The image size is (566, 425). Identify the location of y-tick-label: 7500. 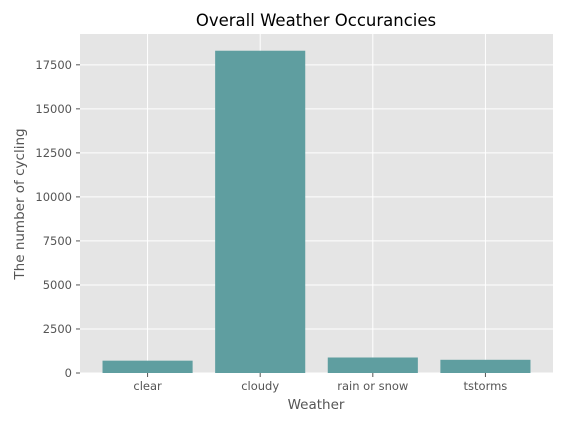
(57, 241).